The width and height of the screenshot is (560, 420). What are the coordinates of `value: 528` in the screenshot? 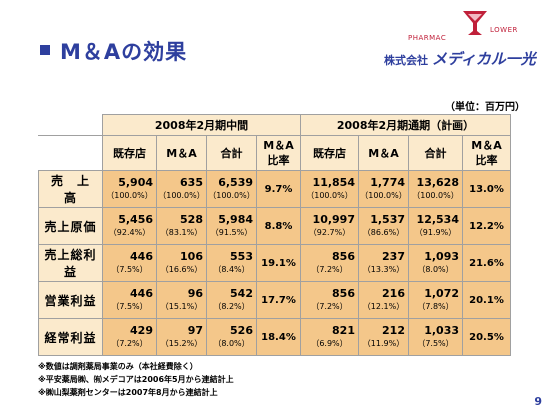 It's located at (191, 219).